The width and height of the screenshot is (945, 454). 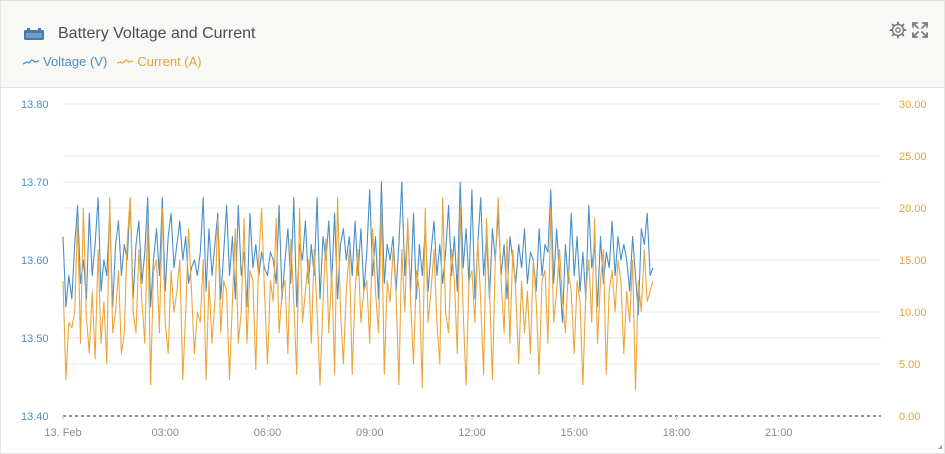 I want to click on resize-handle-icon, so click(x=940, y=447).